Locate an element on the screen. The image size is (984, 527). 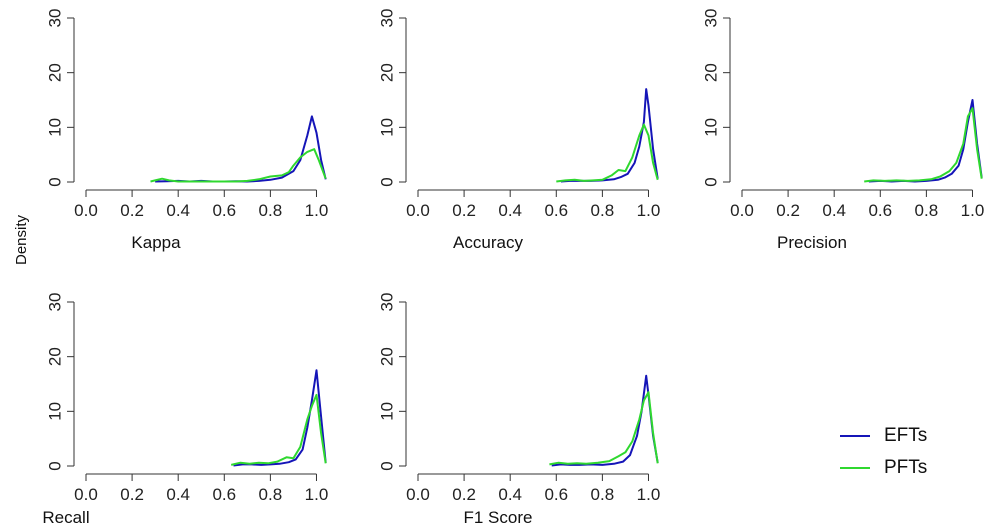
x-axis-title: Recall is located at coordinates (65, 517).